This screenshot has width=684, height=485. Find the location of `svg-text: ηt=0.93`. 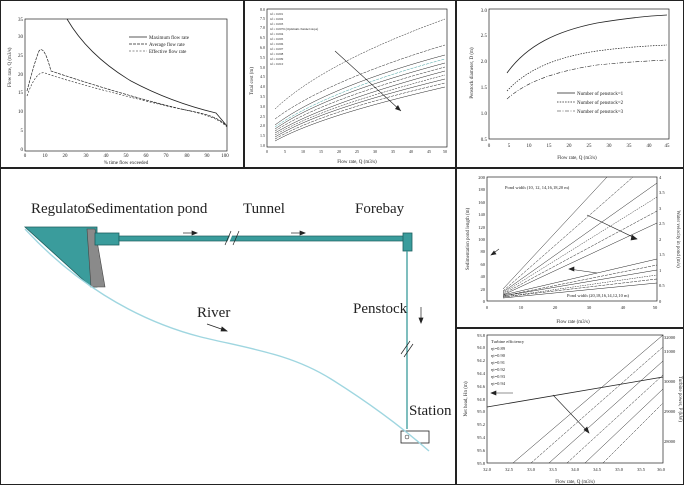

svg-text: ηt=0.93 is located at coordinates (498, 376).